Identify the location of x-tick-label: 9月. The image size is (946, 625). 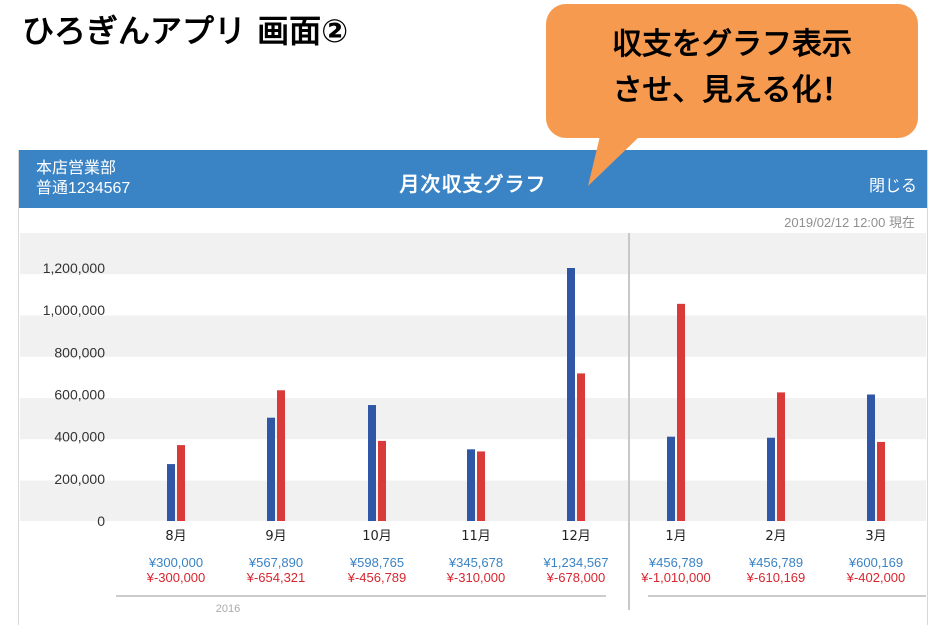
(275, 536).